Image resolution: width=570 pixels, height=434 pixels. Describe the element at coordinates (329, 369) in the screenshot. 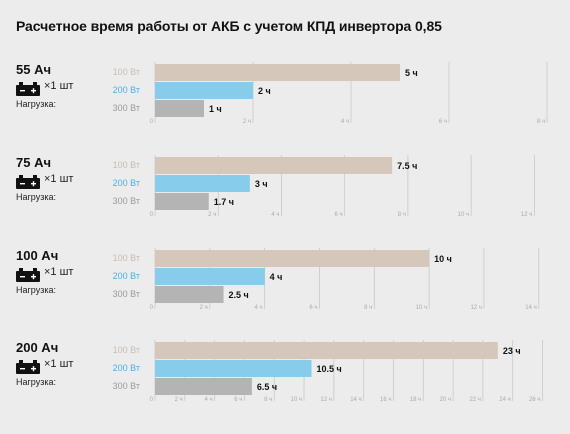

I see `bar-value-label: 10.5 ч` at that location.